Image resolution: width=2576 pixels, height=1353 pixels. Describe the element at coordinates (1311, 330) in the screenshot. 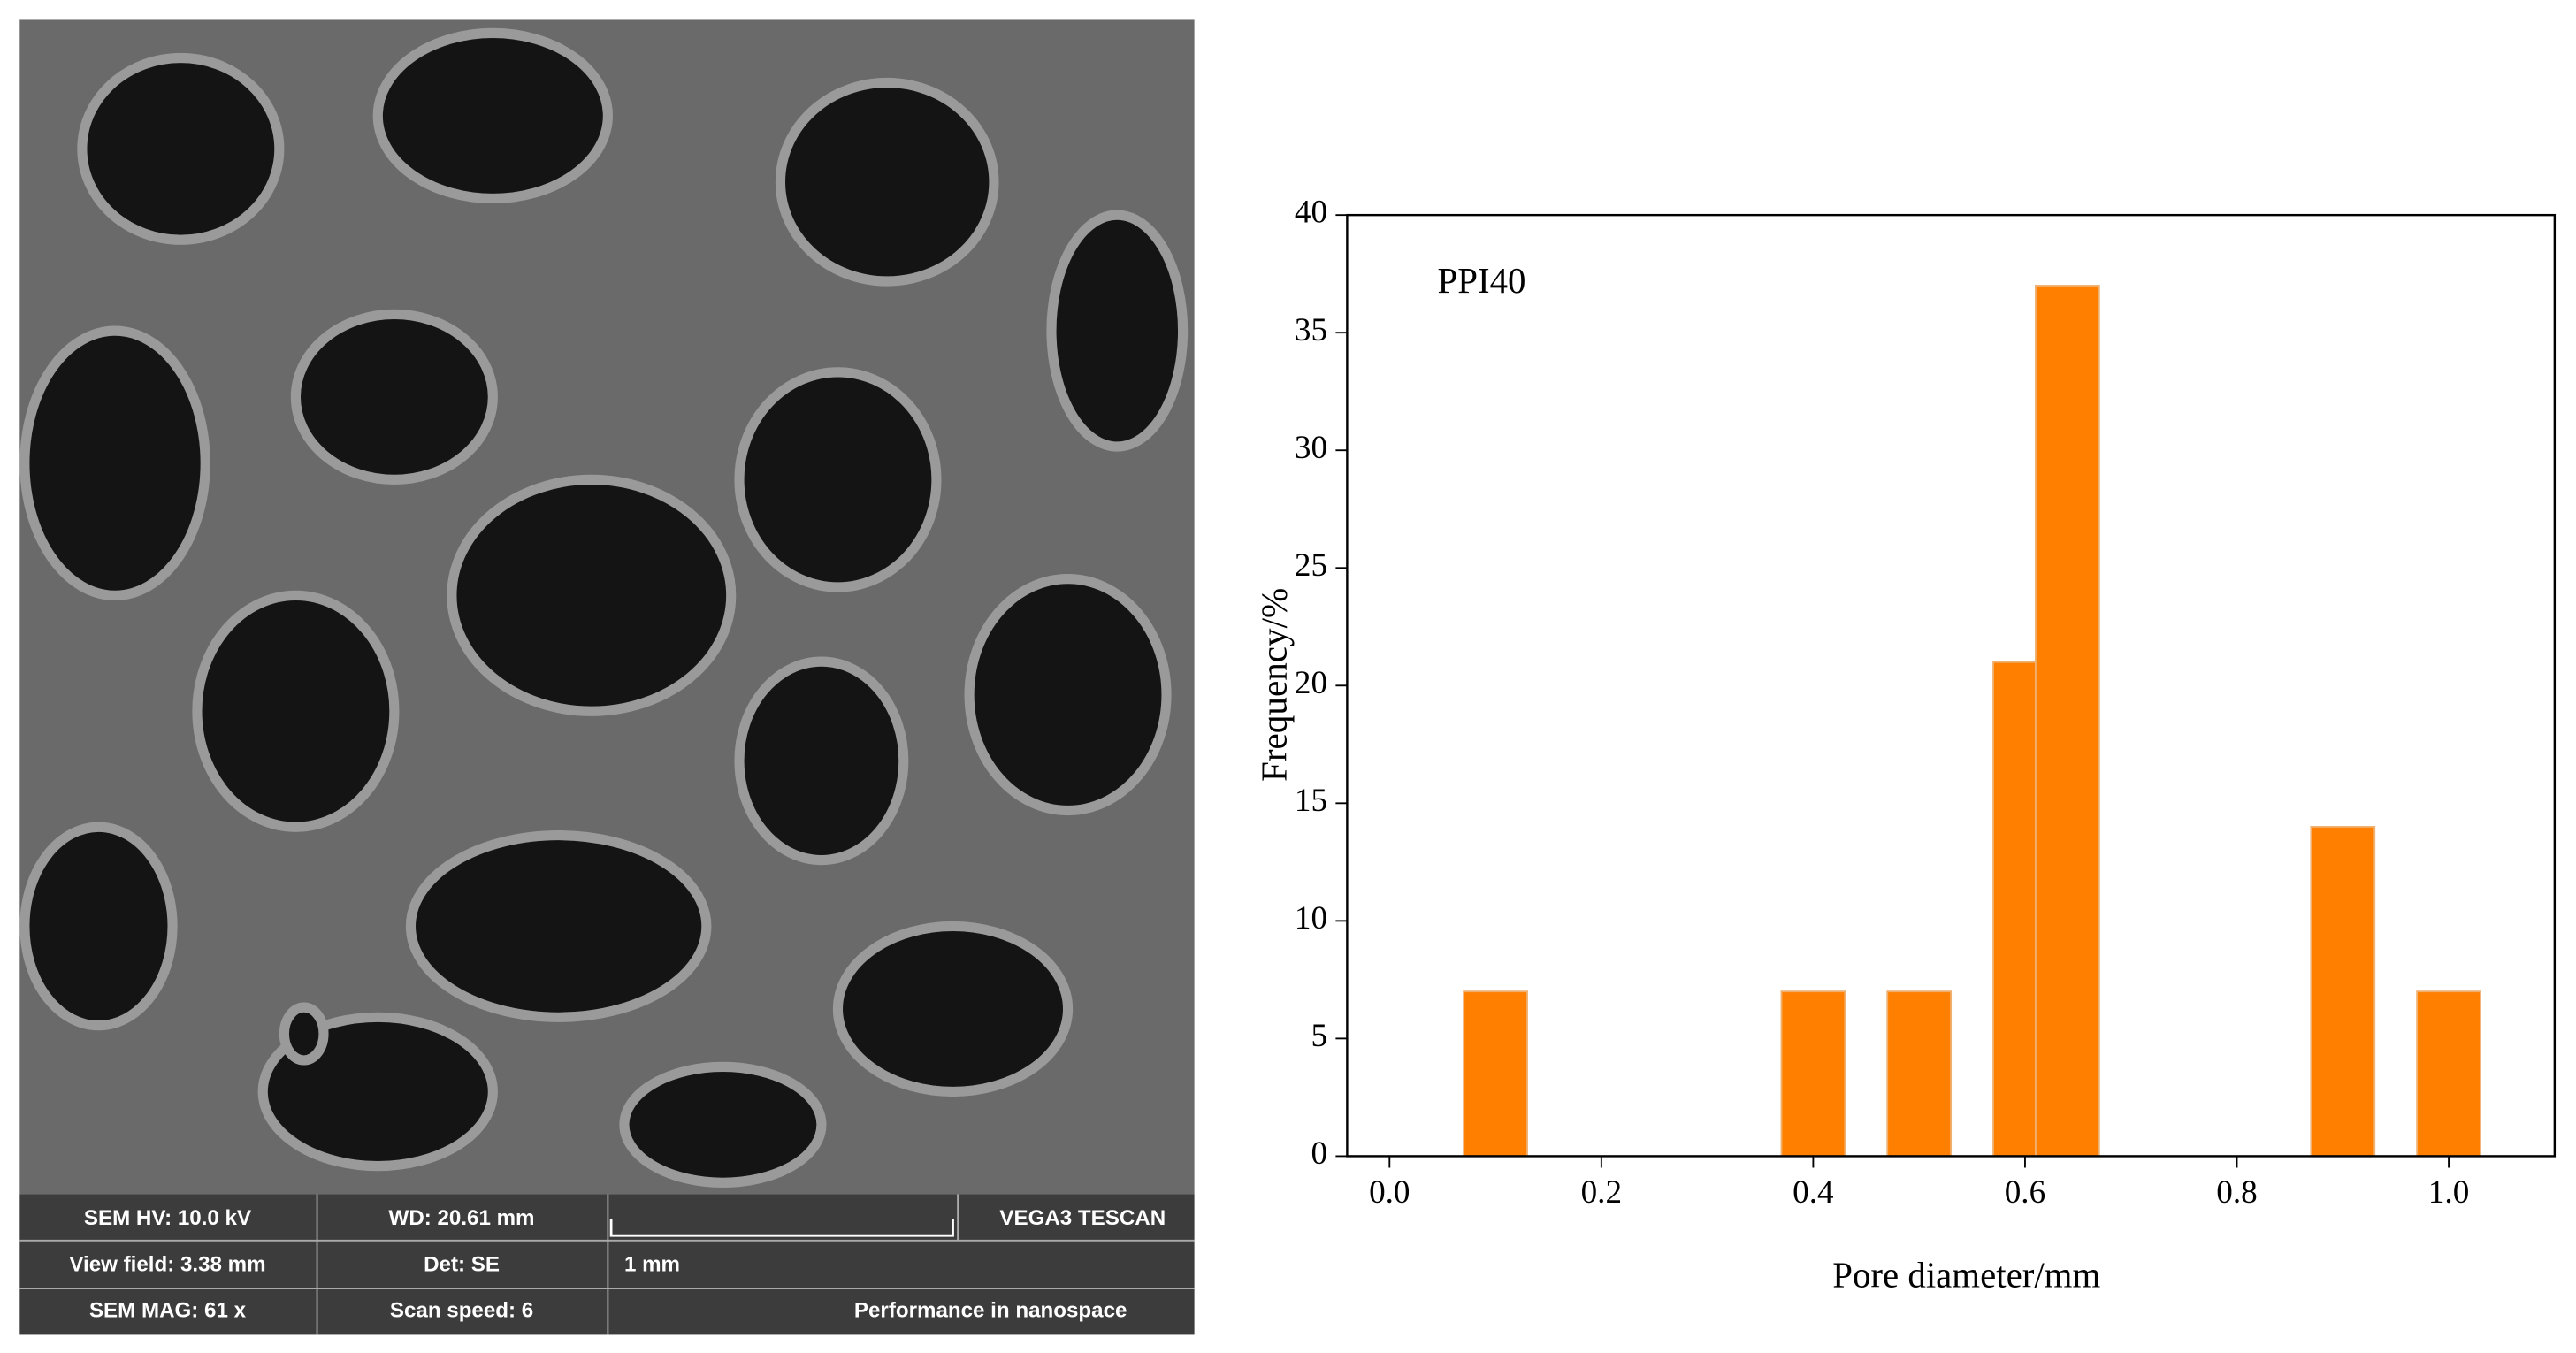

I see `y-tick-label: 35` at that location.